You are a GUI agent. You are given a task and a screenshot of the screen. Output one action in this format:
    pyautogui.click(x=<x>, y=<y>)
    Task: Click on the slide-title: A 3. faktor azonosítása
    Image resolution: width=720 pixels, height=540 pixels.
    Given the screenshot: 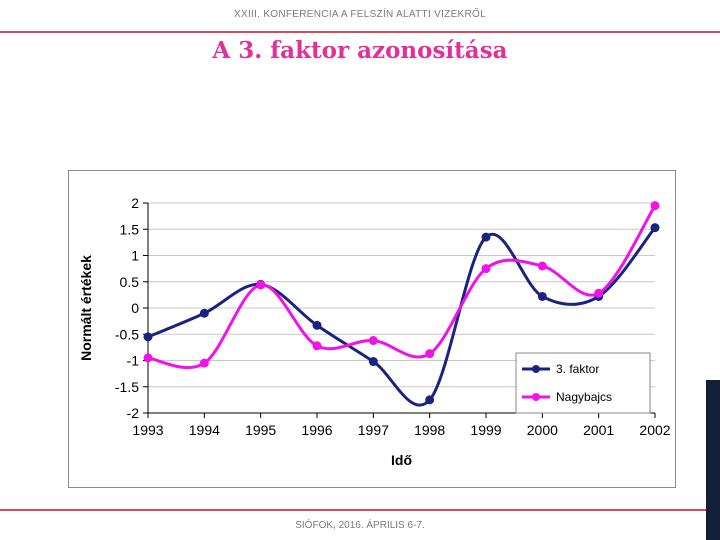 What is the action you would take?
    pyautogui.click(x=360, y=50)
    